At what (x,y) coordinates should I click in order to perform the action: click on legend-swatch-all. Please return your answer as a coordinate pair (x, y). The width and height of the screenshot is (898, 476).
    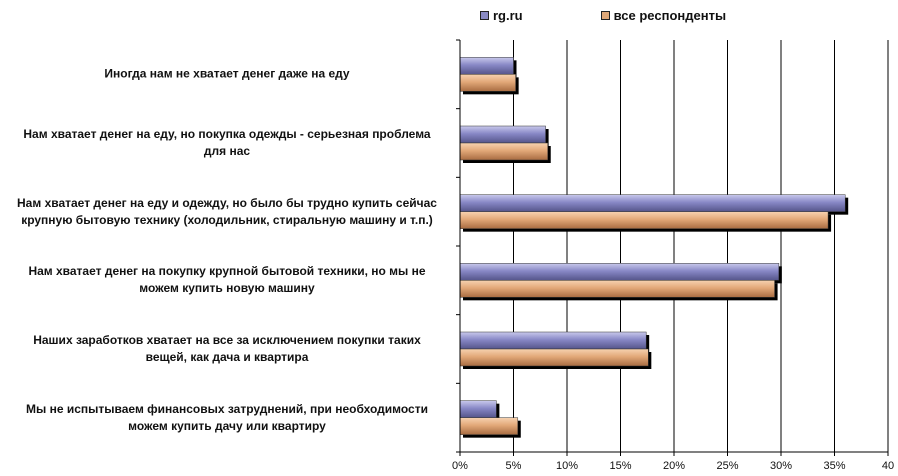
    Looking at the image, I should click on (605, 15).